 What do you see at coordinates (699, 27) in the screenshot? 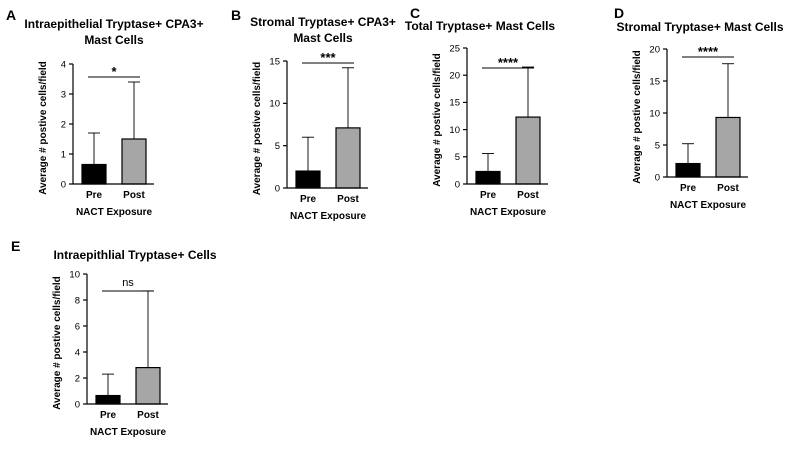
I see `chart-title-line: Stromal Tryptase+ Mast Cells` at bounding box center [699, 27].